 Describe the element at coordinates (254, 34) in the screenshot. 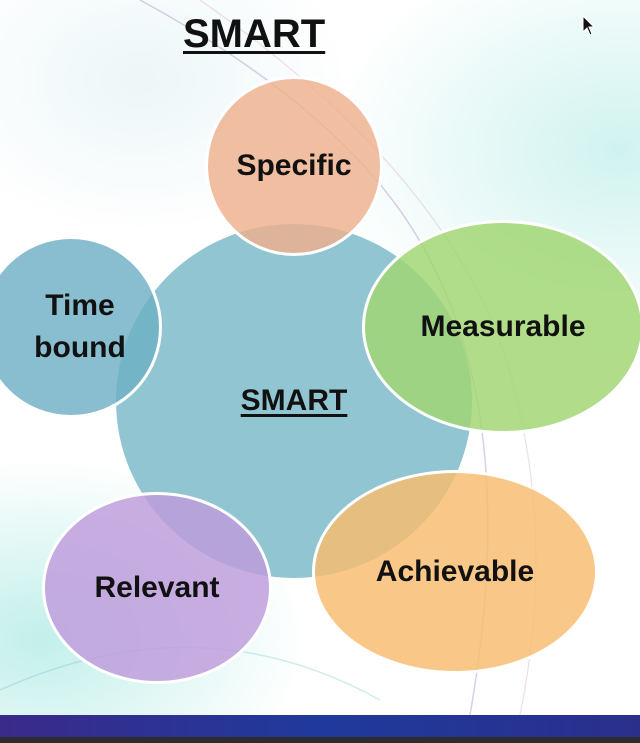

I see `page-title: SMART` at that location.